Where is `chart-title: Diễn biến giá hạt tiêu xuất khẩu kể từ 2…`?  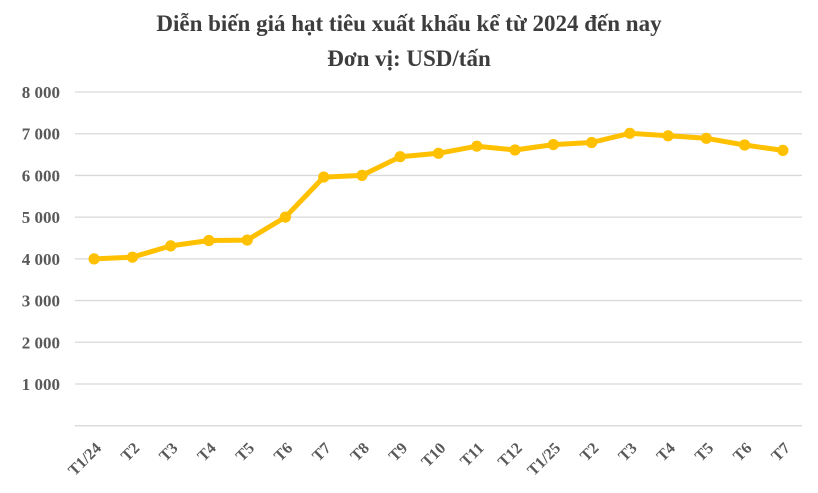
chart-title: Diễn biến giá hạt tiêu xuất khẩu kể từ 2… is located at coordinates (409, 23).